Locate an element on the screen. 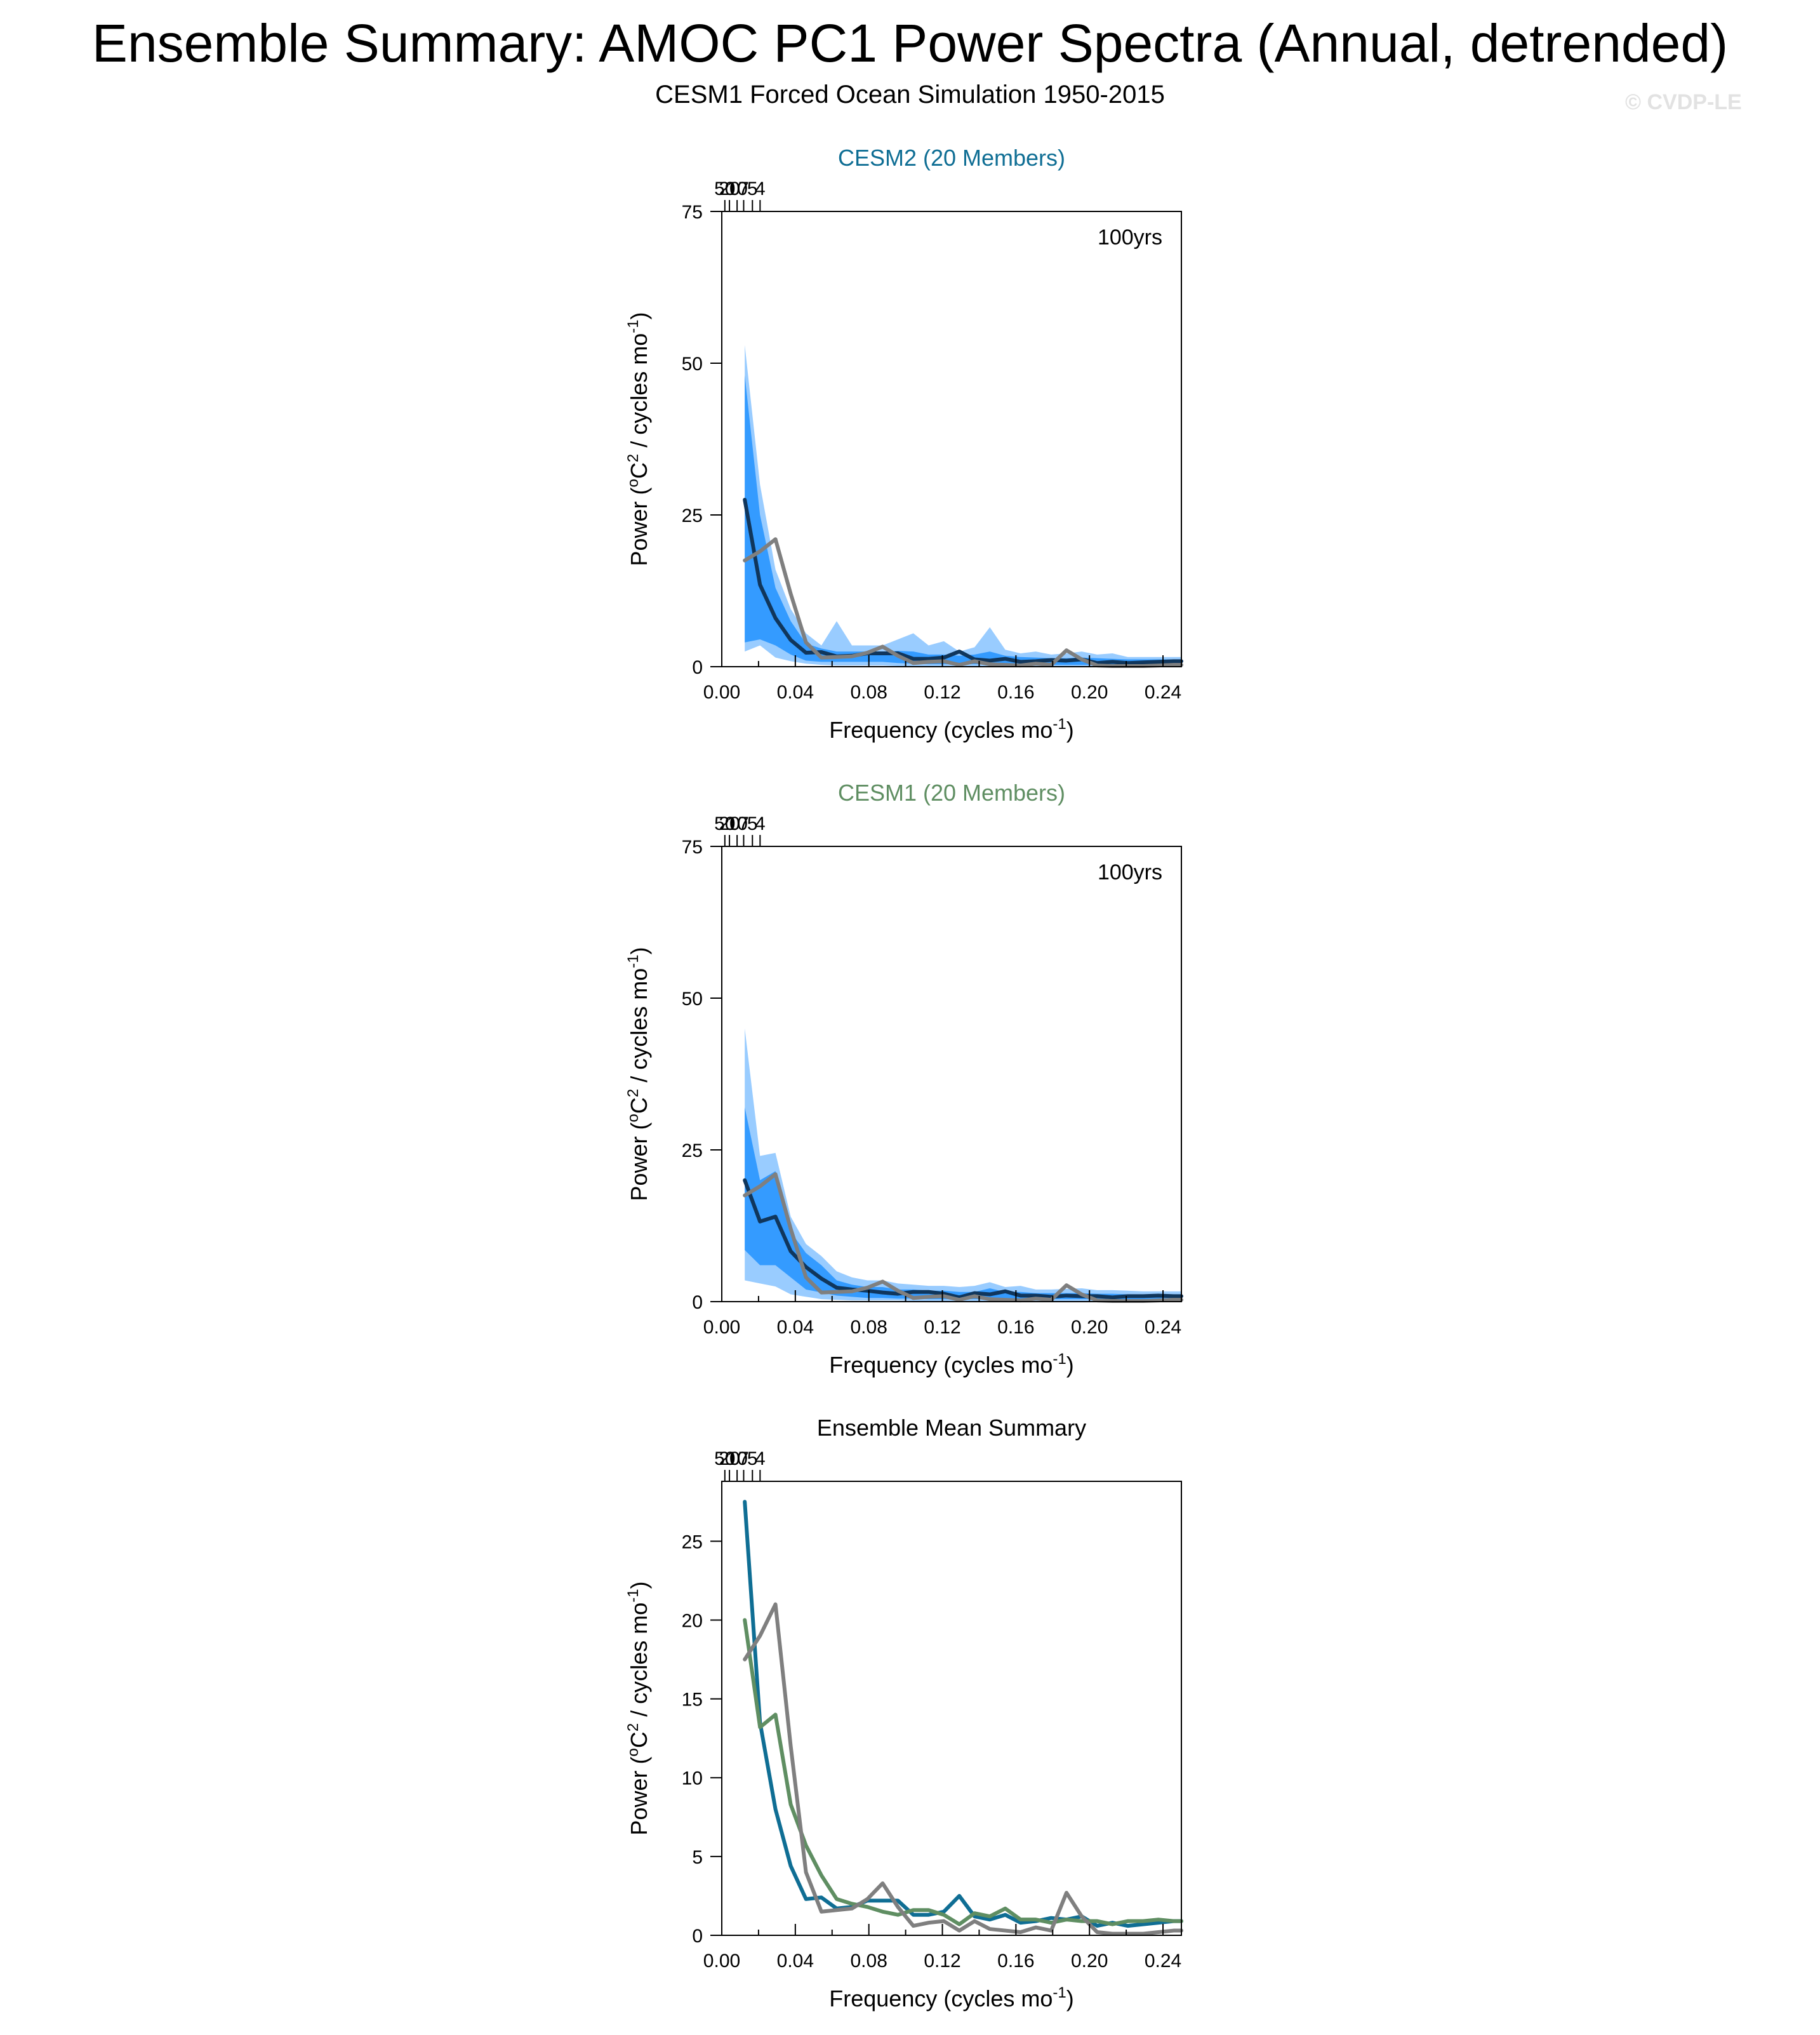  figure-subtitle: CESM1 Forced Ocean Simulation 1950-2015 is located at coordinates (910, 95).